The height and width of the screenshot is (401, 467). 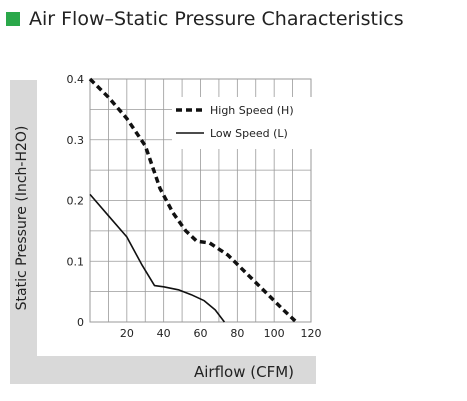 I want to click on x-axis-label: Airflow (CFM), so click(x=244, y=372).